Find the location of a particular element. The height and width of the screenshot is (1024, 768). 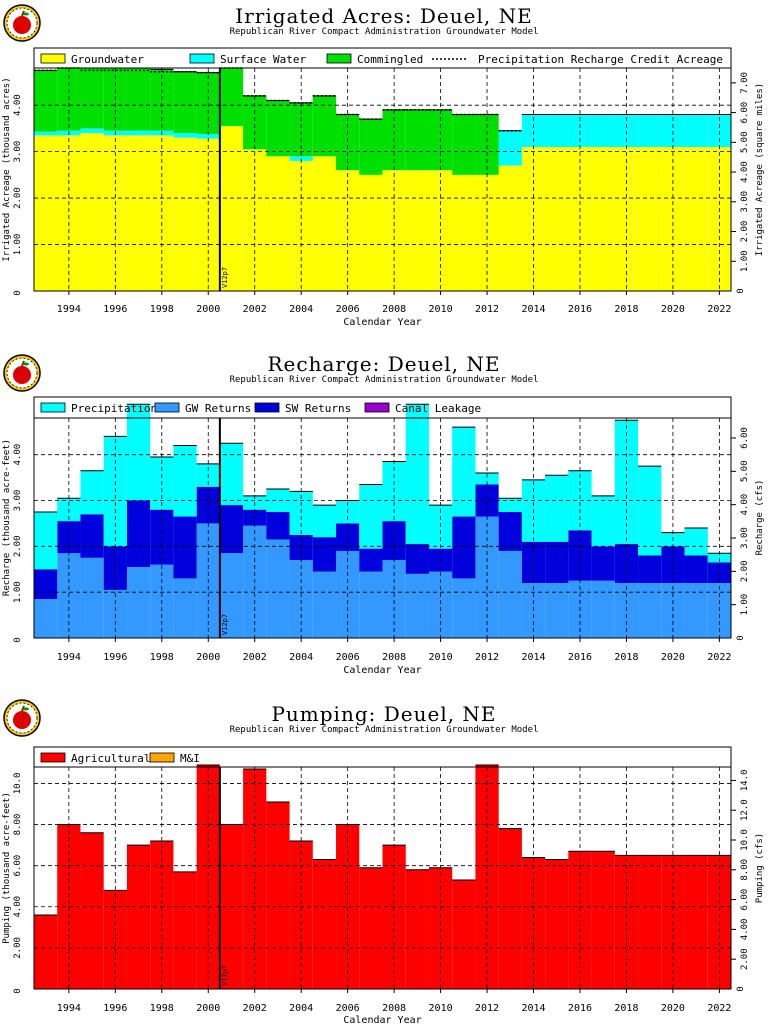

x-tick-label: 2018 is located at coordinates (626, 657).